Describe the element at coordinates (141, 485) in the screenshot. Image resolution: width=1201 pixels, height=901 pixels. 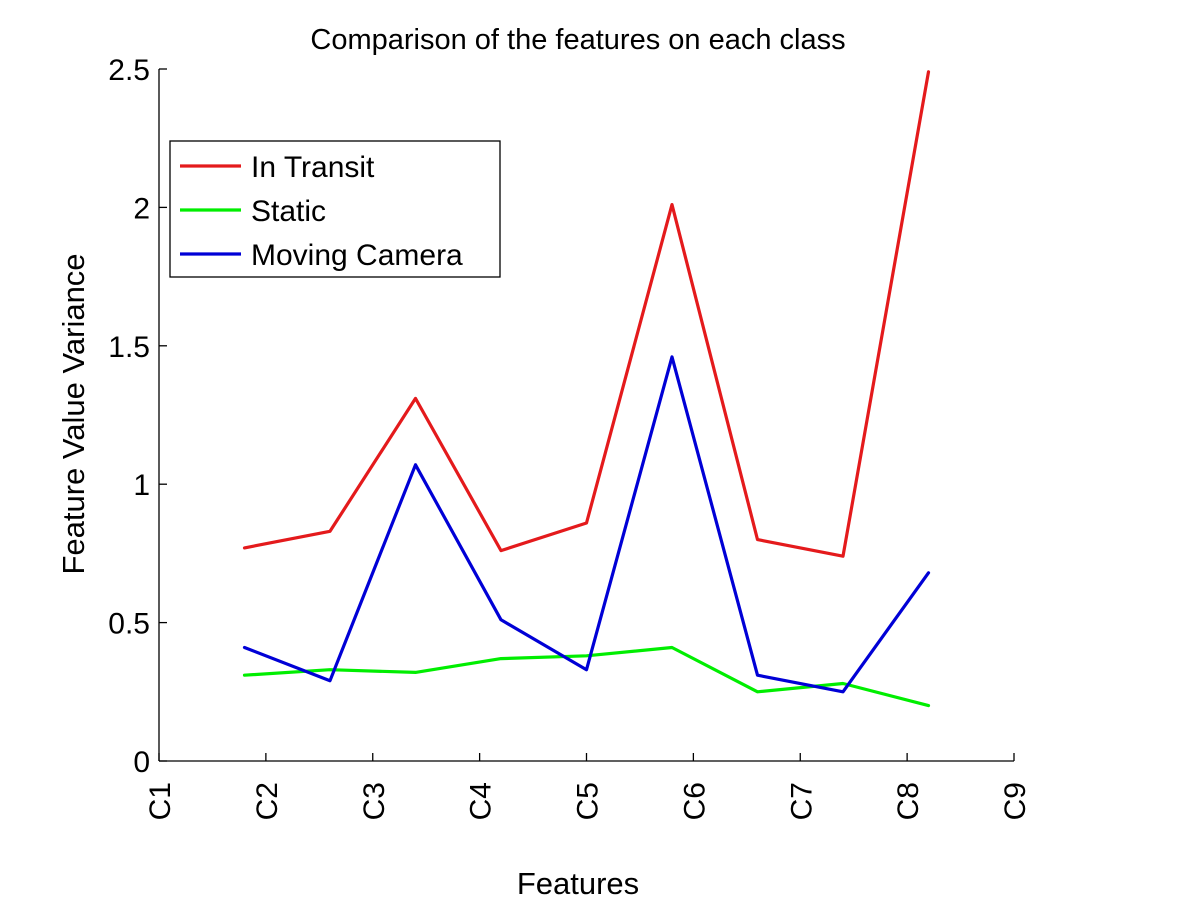
I see `y-tick-label: 1` at that location.